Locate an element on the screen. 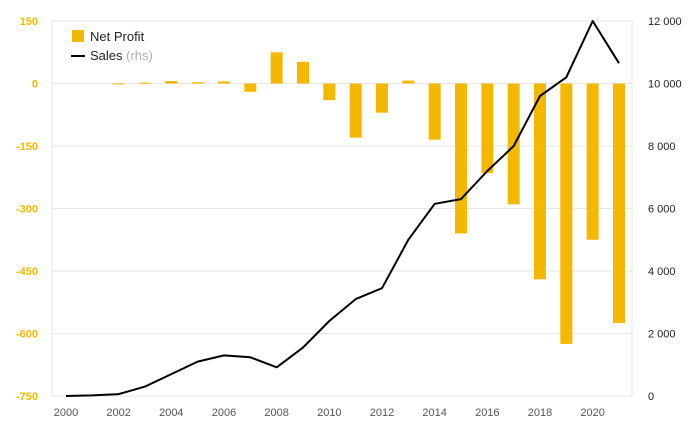 The height and width of the screenshot is (433, 700). bar-2009 is located at coordinates (303, 72).